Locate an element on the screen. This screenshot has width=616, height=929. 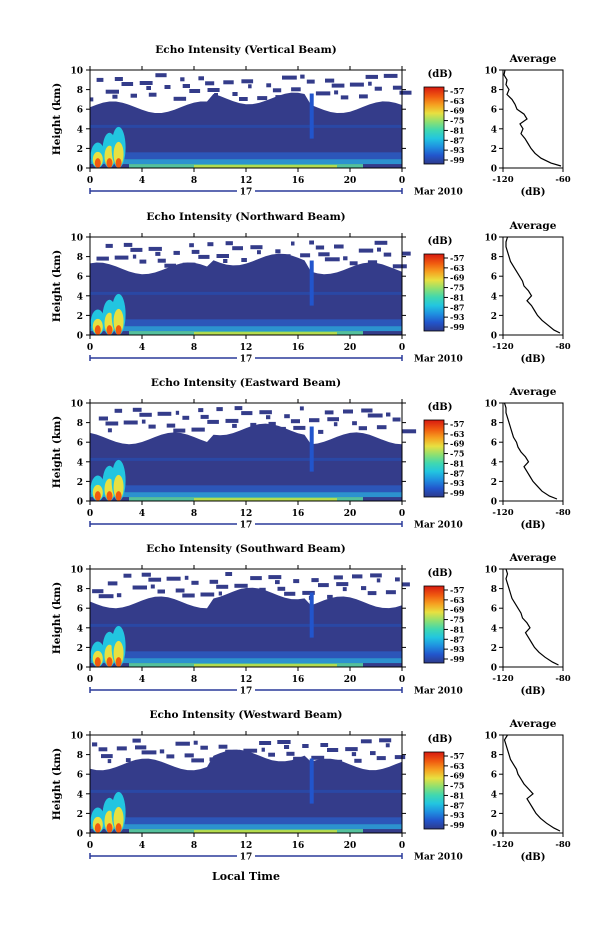
average-profile-line is located at coordinates (532, 783).